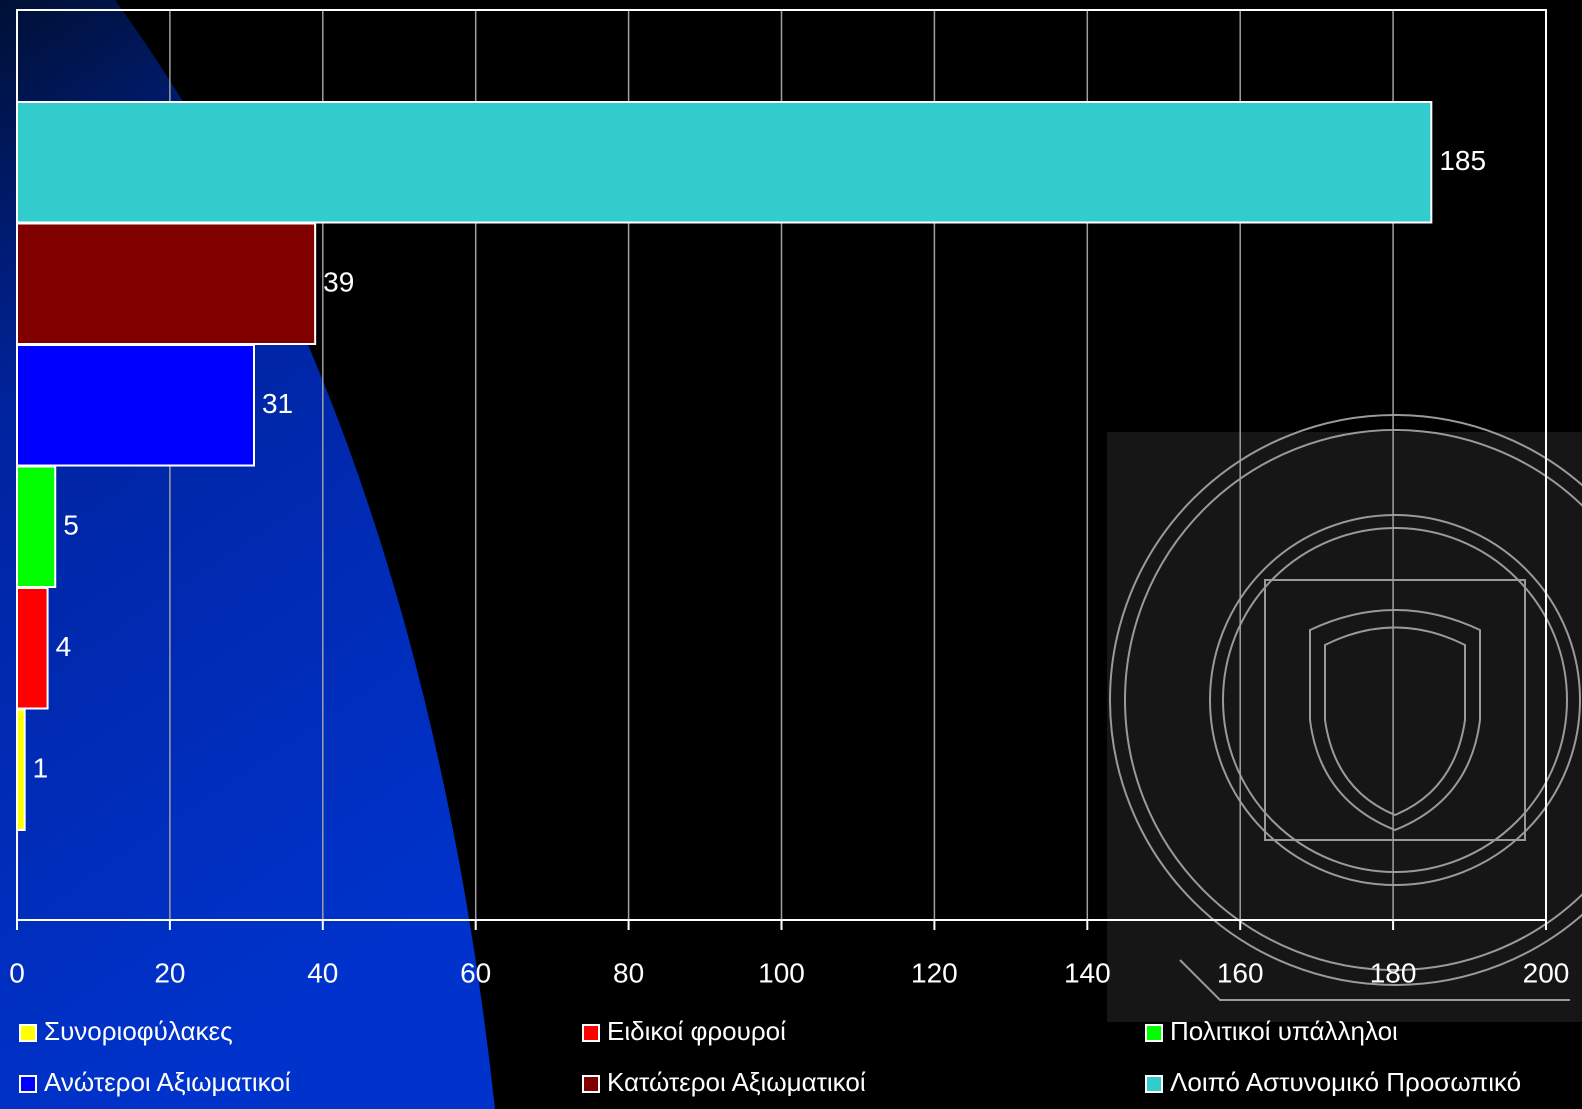 This screenshot has width=1582, height=1109. Describe the element at coordinates (1345, 1082) in the screenshot. I see `legend-label: Λοιπό Αστυνομικό Προσωπικό` at that location.